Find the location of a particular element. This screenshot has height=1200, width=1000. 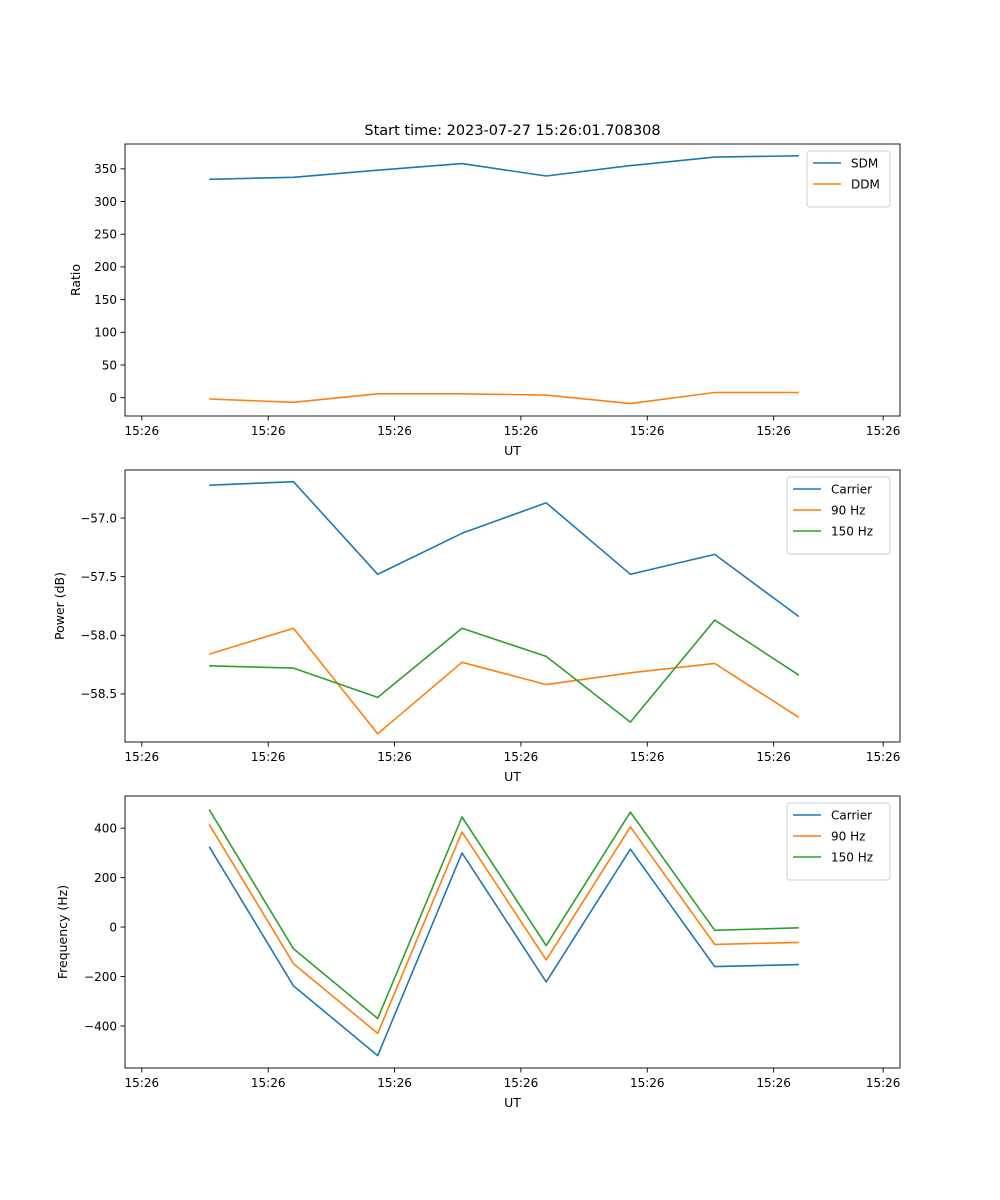

series-line-ddm is located at coordinates (504, 398).